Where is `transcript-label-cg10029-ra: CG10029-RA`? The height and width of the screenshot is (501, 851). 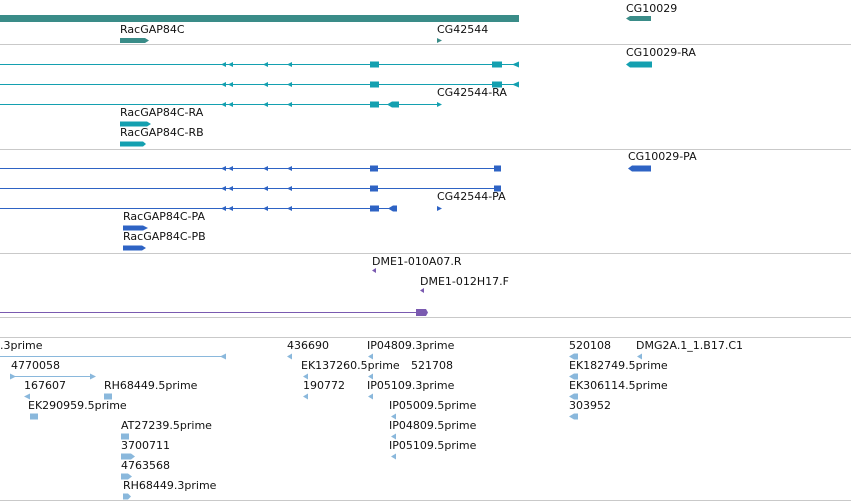 transcript-label-cg10029-ra: CG10029-RA is located at coordinates (661, 52).